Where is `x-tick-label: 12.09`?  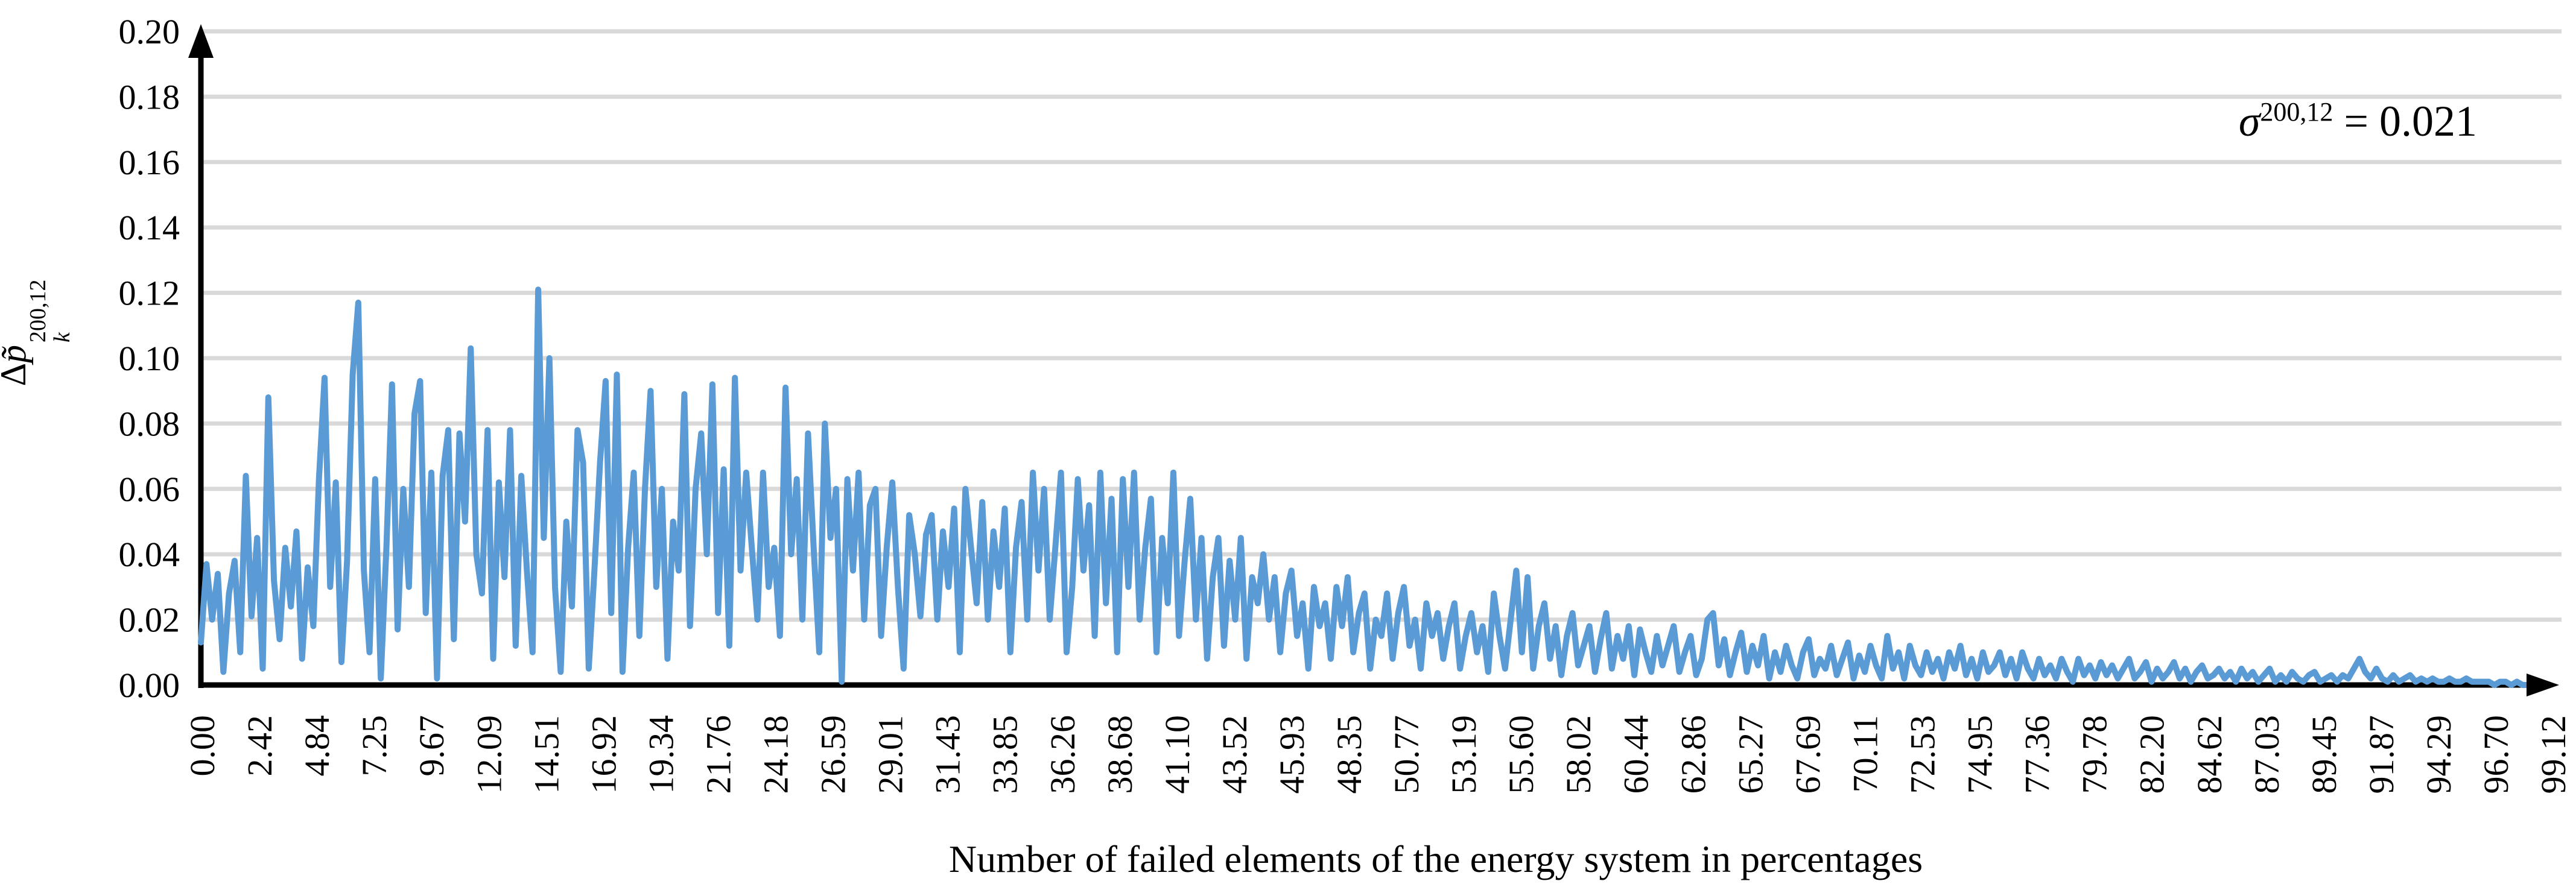 x-tick-label: 12.09 is located at coordinates (489, 755).